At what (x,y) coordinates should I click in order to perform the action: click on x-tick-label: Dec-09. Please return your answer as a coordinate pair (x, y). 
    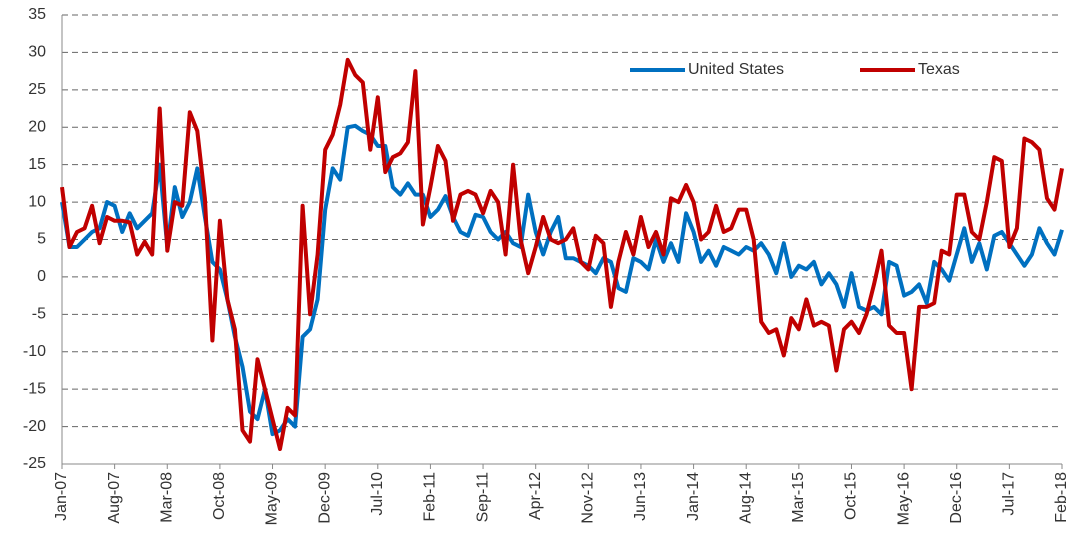
    Looking at the image, I should click on (324, 498).